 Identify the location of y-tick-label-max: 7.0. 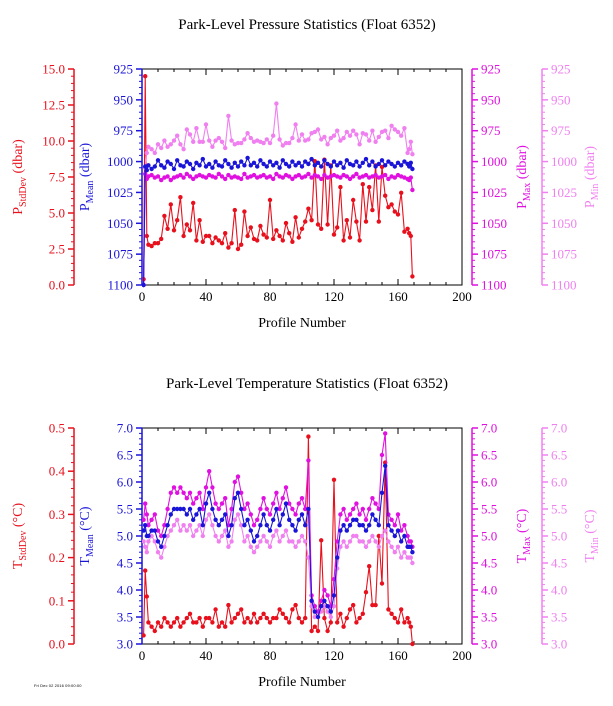
(489, 428).